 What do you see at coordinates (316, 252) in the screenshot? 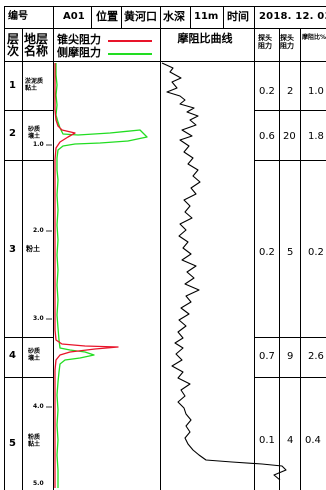
I see `layer-3-ratio: 0.2` at bounding box center [316, 252].